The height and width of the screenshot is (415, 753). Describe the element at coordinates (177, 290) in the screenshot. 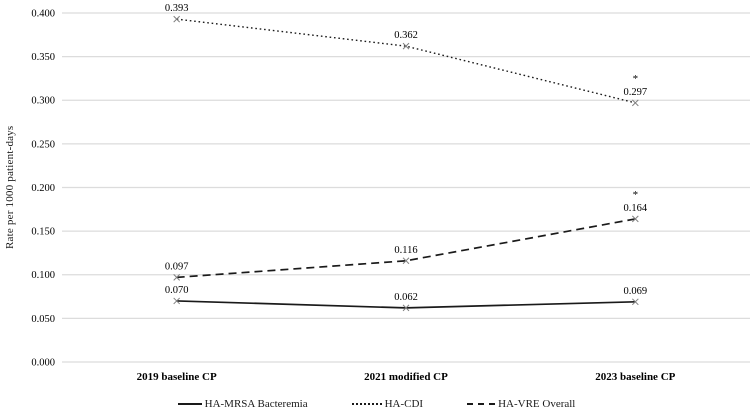

I see `data-point-label: 0.070` at that location.